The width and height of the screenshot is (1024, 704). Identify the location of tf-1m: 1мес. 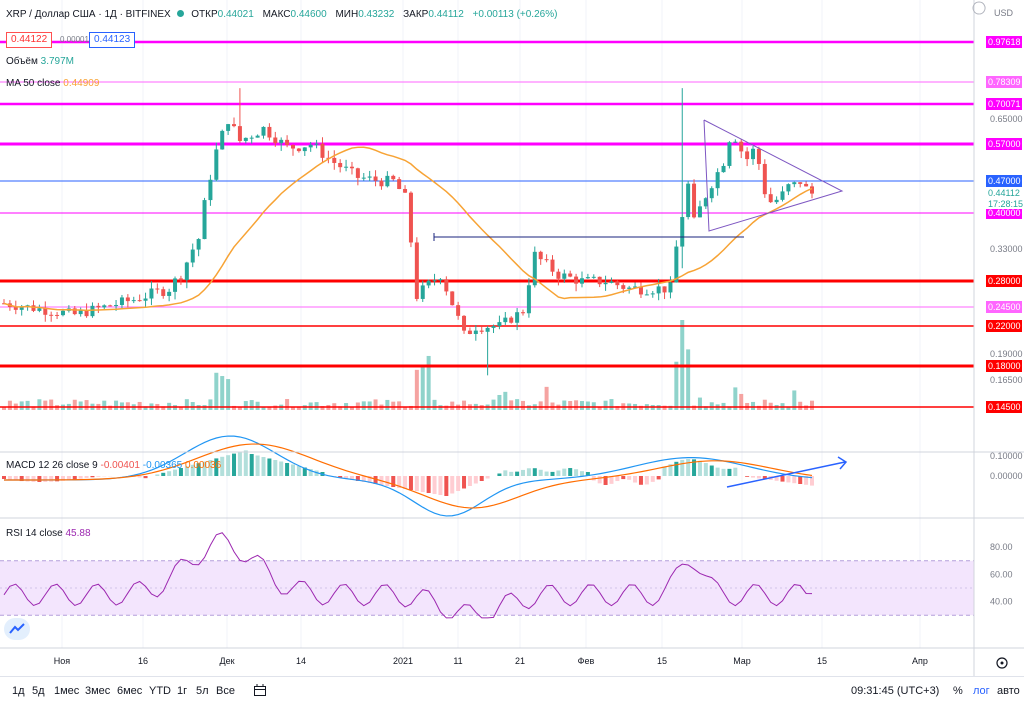
(66, 691).